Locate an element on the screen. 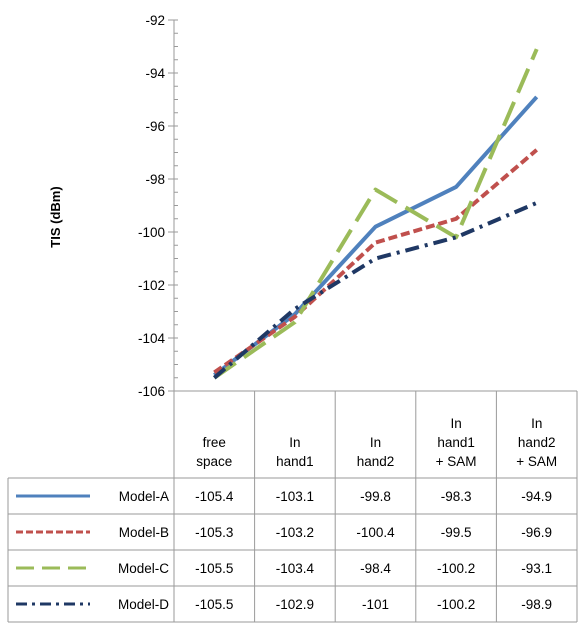 This screenshot has width=588, height=623. y-tick-label: -96 is located at coordinates (155, 126).